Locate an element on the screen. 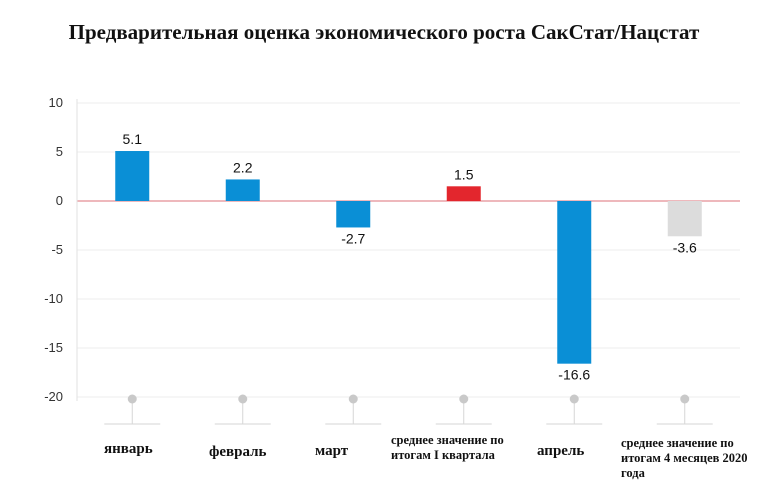  y-tick-label: 0 is located at coordinates (59, 200).